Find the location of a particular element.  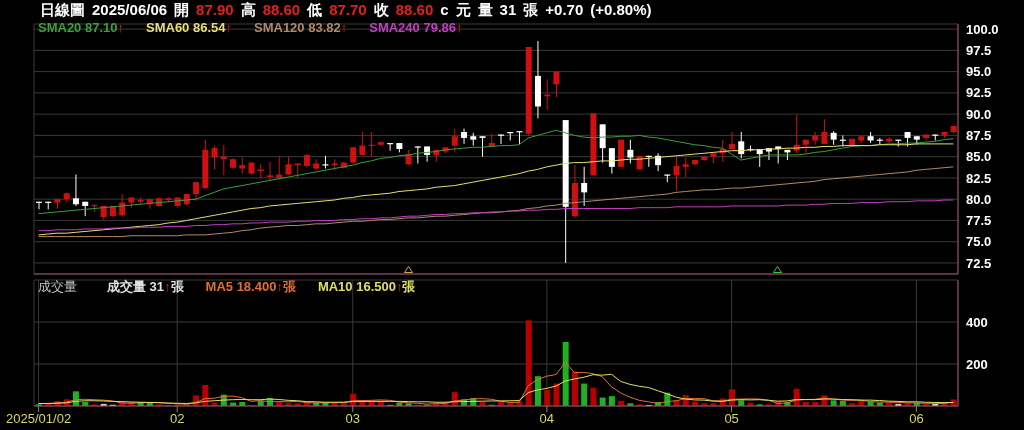

x-tick-label: 2025/01/02 is located at coordinates (39, 419).